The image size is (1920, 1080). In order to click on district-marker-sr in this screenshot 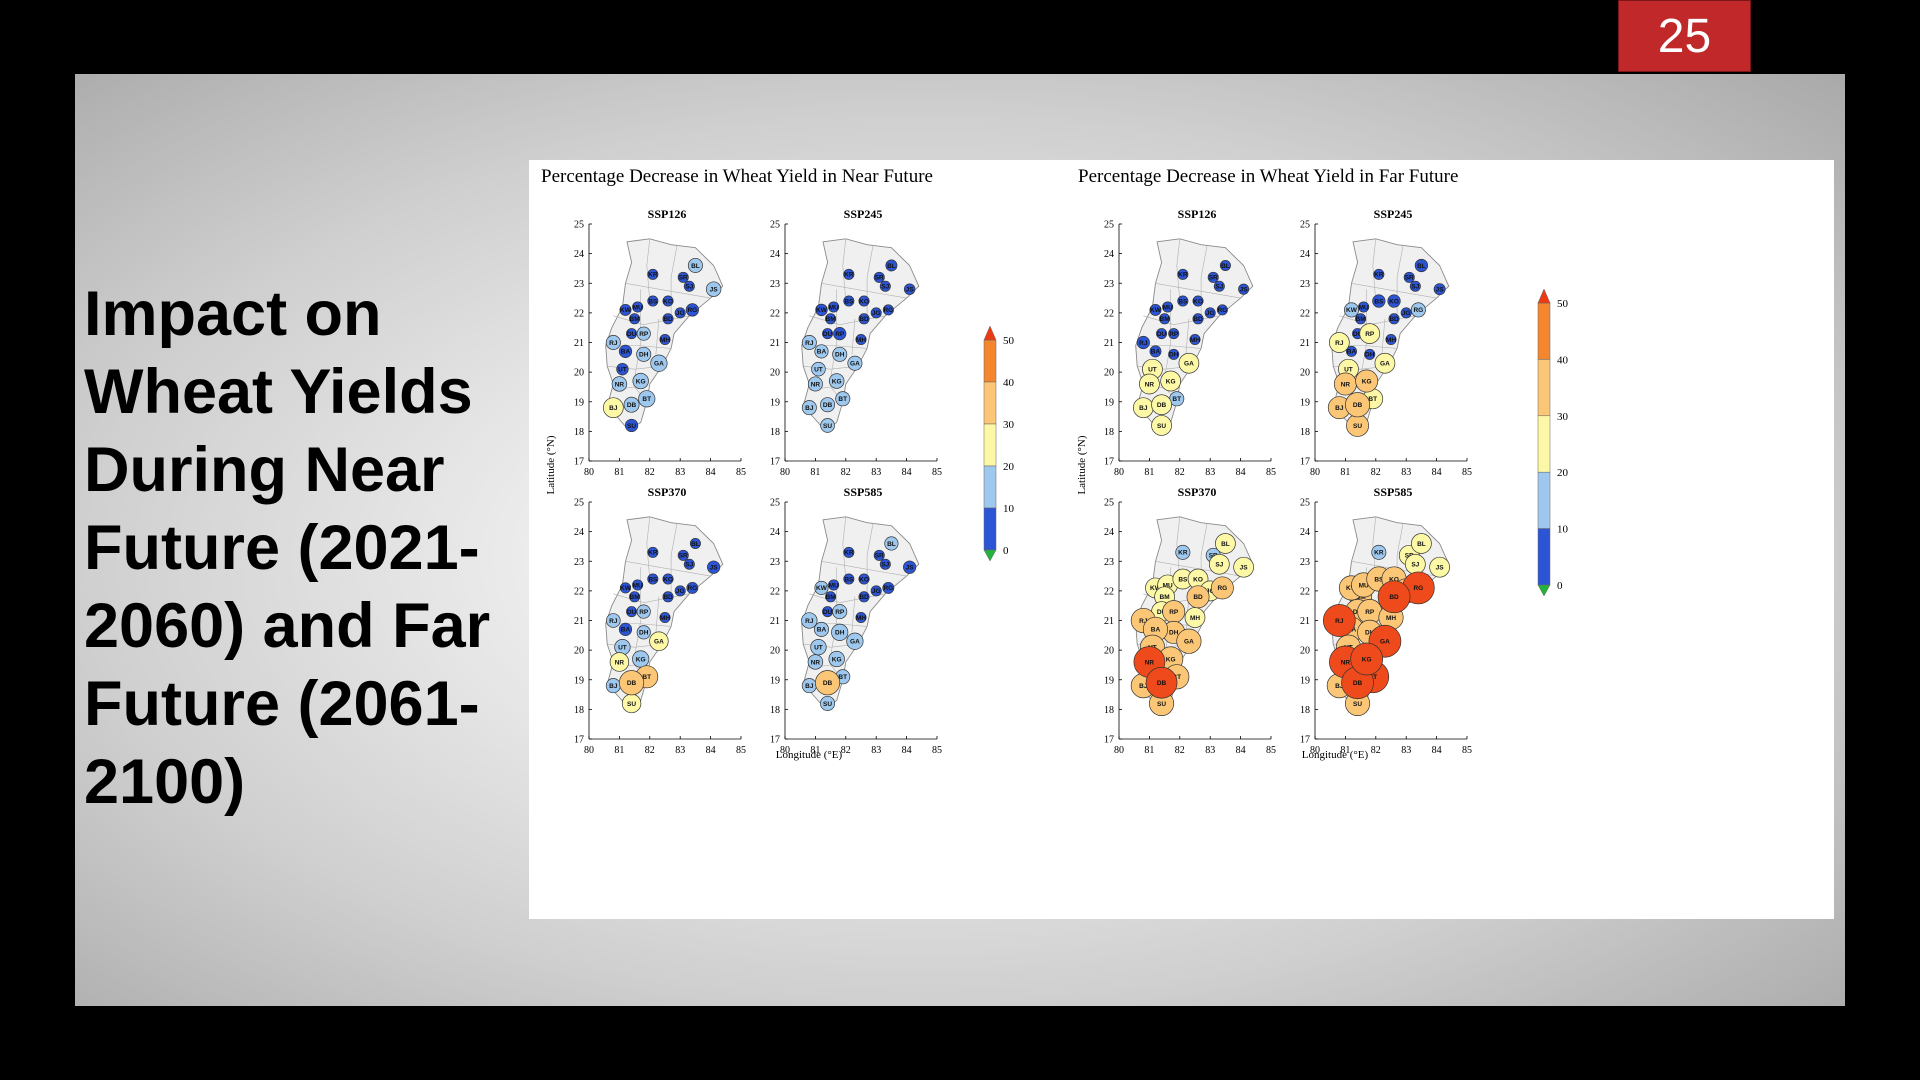, I will do `click(683, 277)`.